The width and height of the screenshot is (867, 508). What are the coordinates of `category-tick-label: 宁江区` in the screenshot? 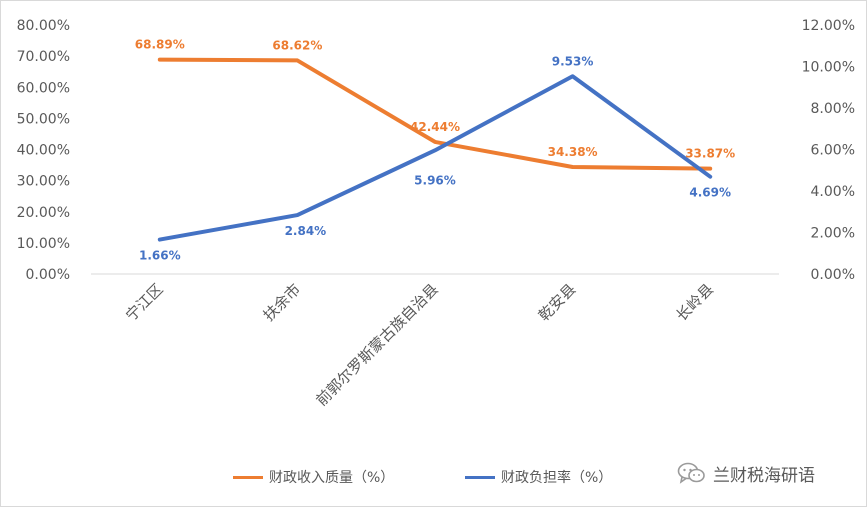 It's located at (144, 302).